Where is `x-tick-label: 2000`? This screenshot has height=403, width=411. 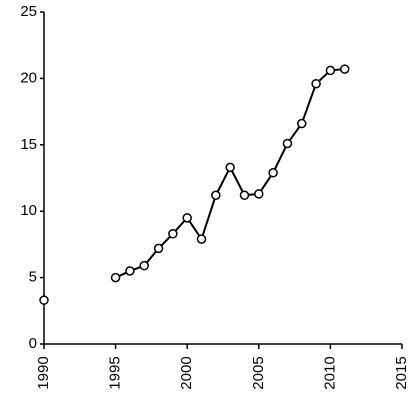
x-tick-label: 2000 is located at coordinates (186, 372).